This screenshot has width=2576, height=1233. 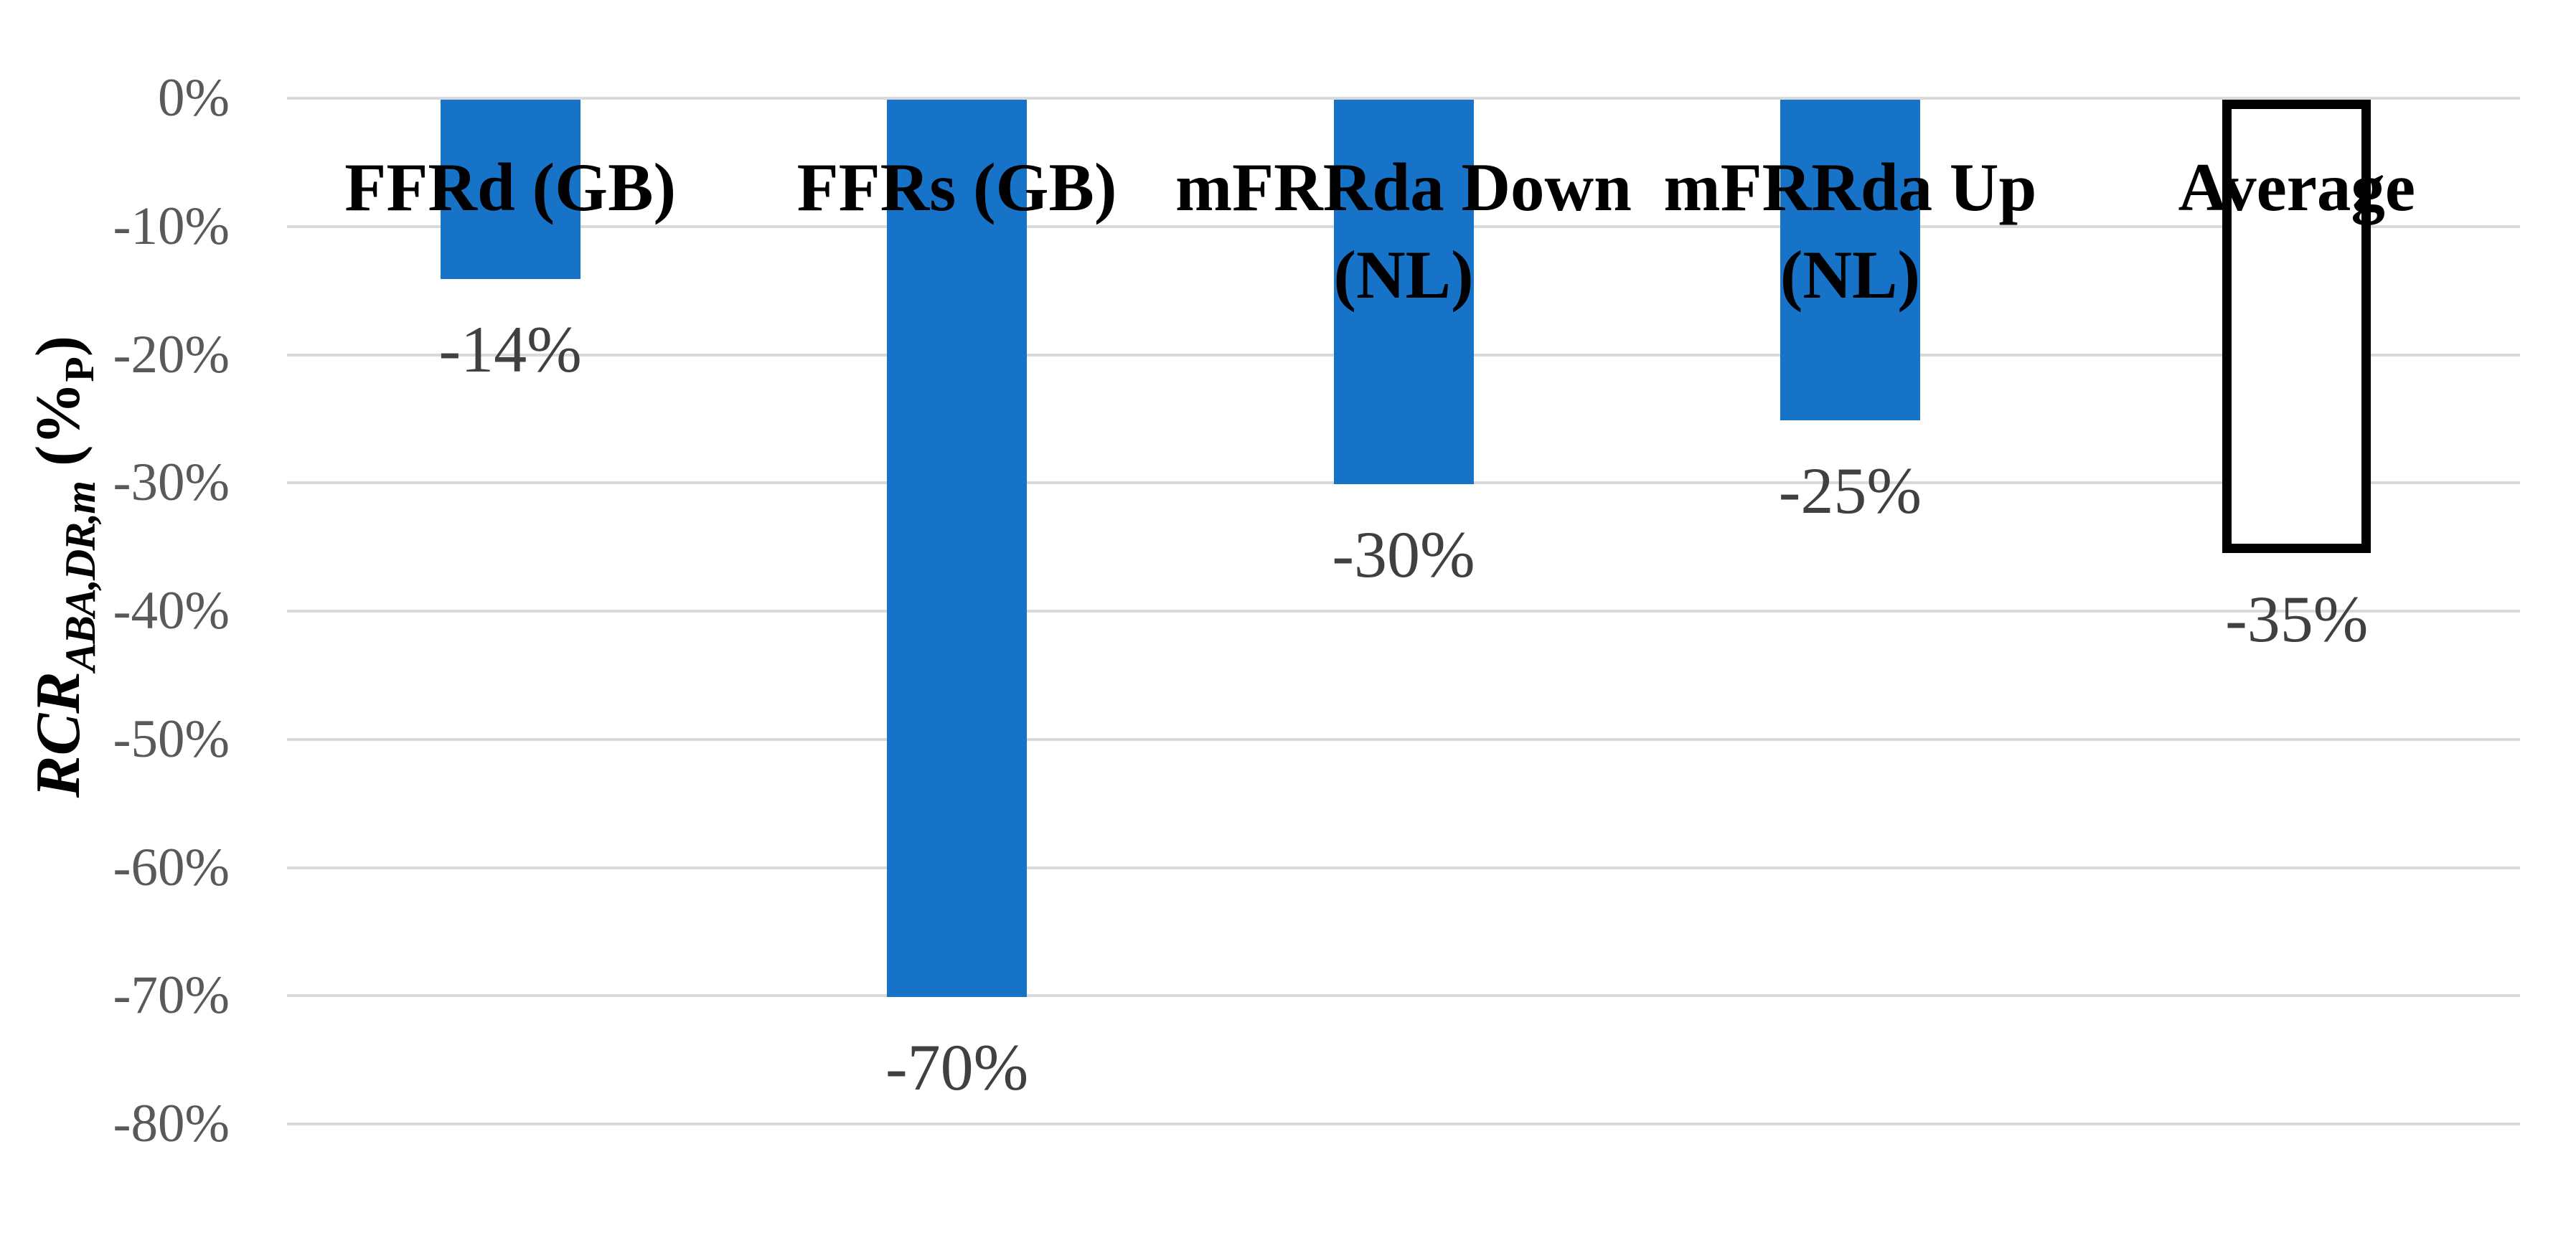 I want to click on y-tick-label: -20%, so click(x=171, y=354).